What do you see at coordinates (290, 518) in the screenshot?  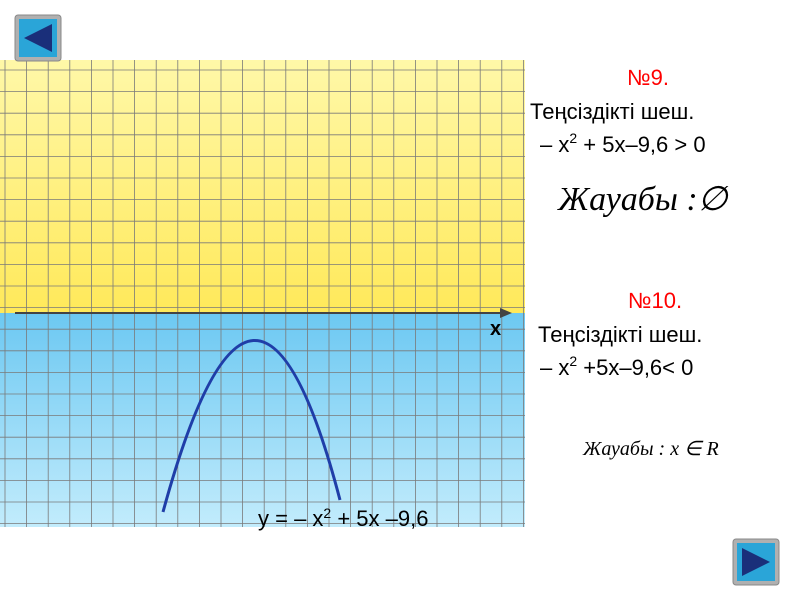 I see `curve-label-base: y = – x` at bounding box center [290, 518].